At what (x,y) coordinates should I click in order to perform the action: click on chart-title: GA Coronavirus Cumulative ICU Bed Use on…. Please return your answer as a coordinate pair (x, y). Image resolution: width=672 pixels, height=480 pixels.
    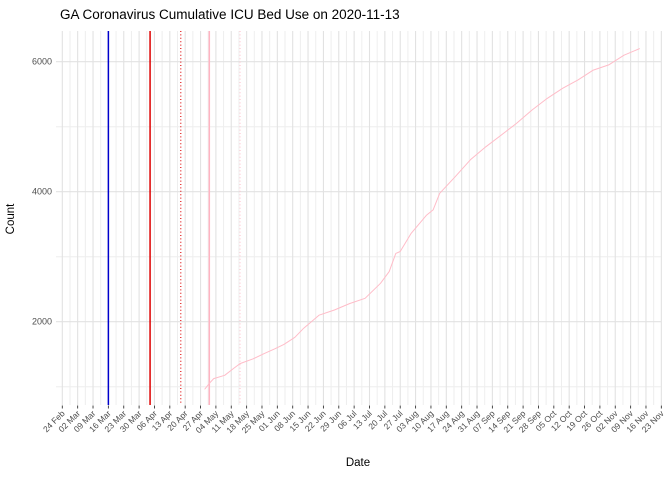
    Looking at the image, I should click on (230, 14).